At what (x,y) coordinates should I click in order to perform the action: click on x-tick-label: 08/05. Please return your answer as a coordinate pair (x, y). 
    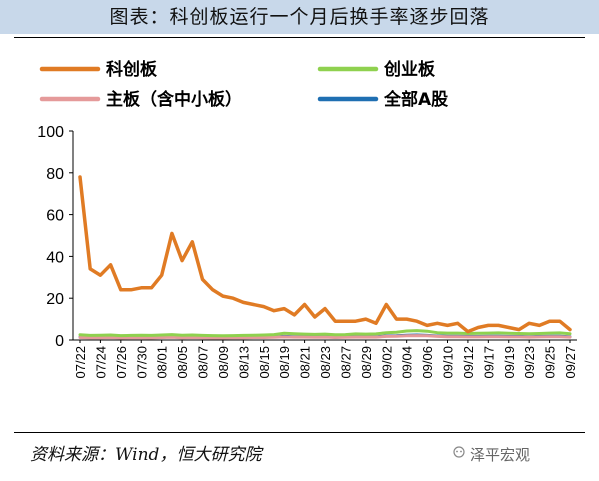
    Looking at the image, I should click on (182, 362).